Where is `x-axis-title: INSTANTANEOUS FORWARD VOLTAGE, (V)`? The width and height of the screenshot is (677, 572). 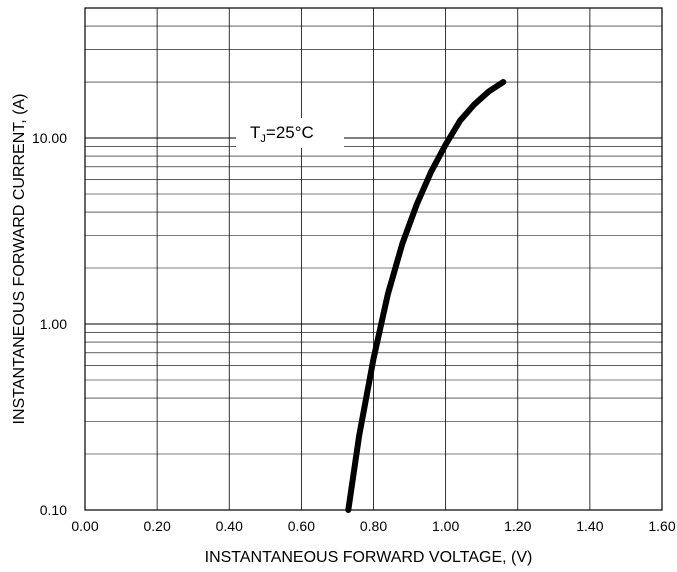
x-axis-title: INSTANTANEOUS FORWARD VOLTAGE, (V) is located at coordinates (369, 557).